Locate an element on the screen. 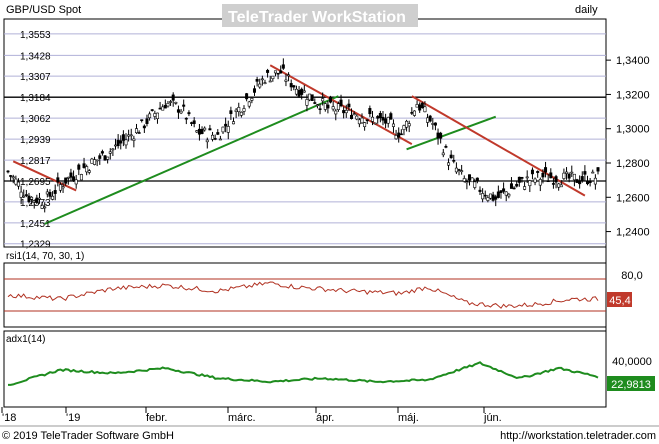 This screenshot has height=444, width=659. x-tick-label: jún. is located at coordinates (492, 418).